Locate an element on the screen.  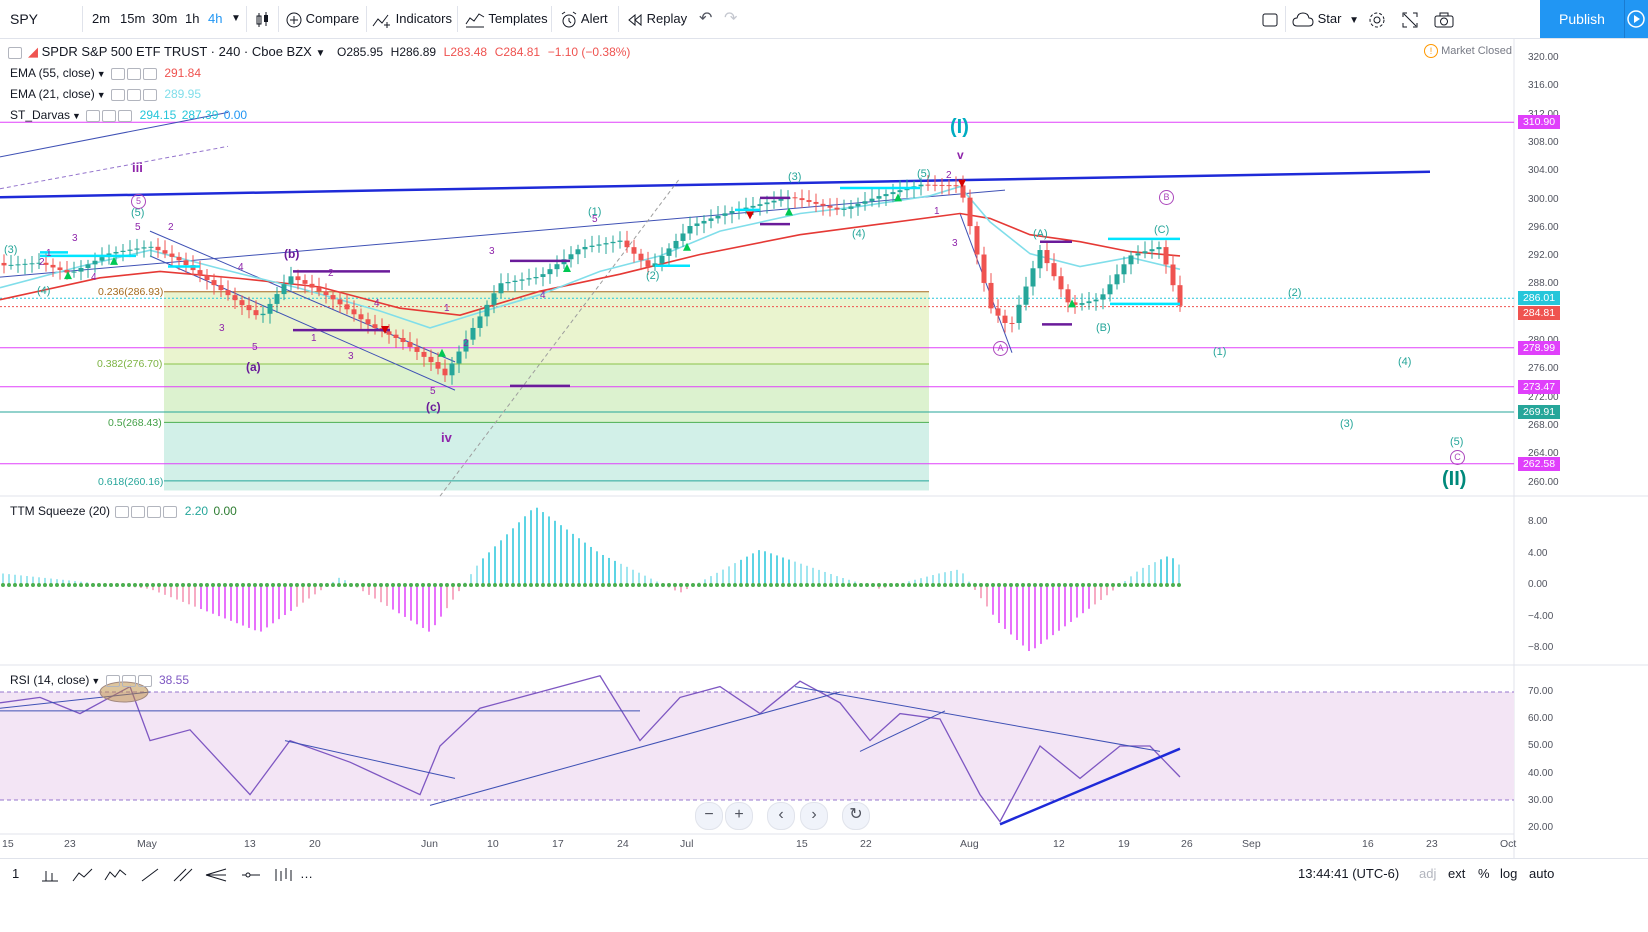
fullscreen-layout-icon is located at coordinates (1270, 19).